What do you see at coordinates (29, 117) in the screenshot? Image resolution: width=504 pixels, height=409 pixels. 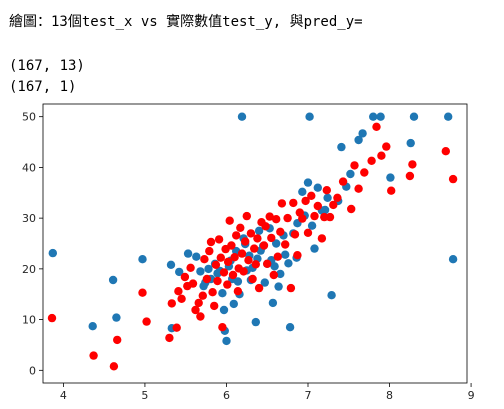 I see `y-tick-label: 50` at bounding box center [29, 117].